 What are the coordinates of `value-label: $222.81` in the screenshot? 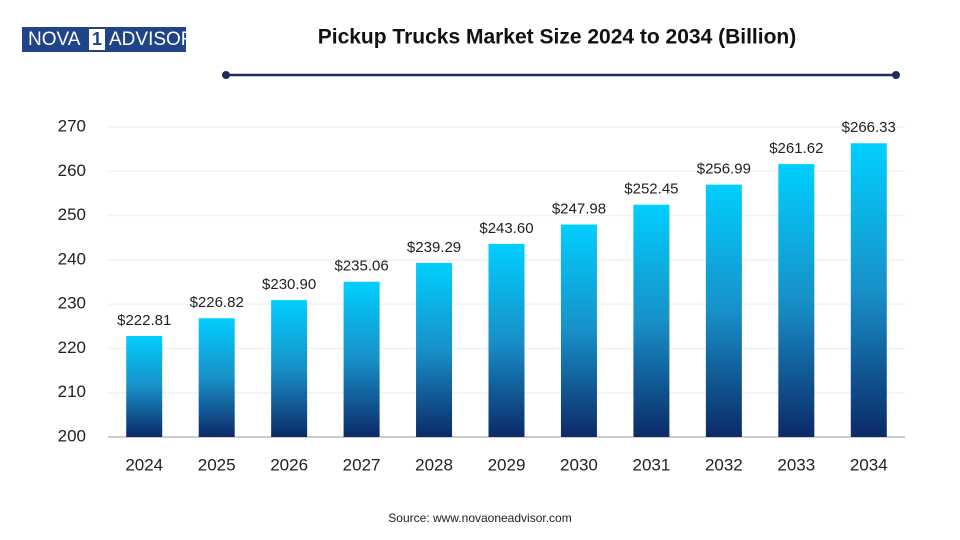 It's located at (144, 320).